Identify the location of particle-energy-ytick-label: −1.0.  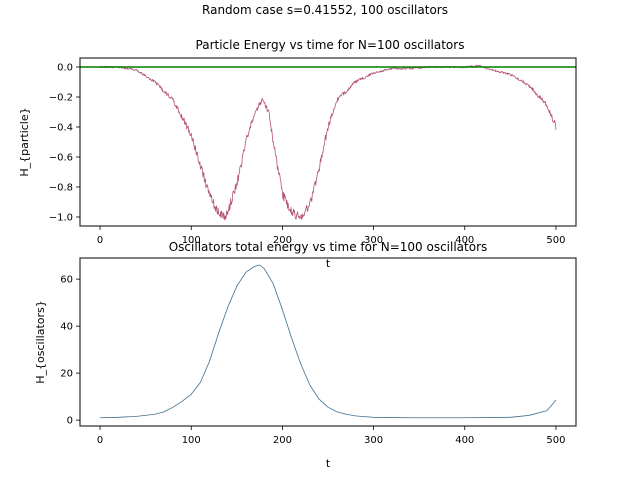
(61, 218).